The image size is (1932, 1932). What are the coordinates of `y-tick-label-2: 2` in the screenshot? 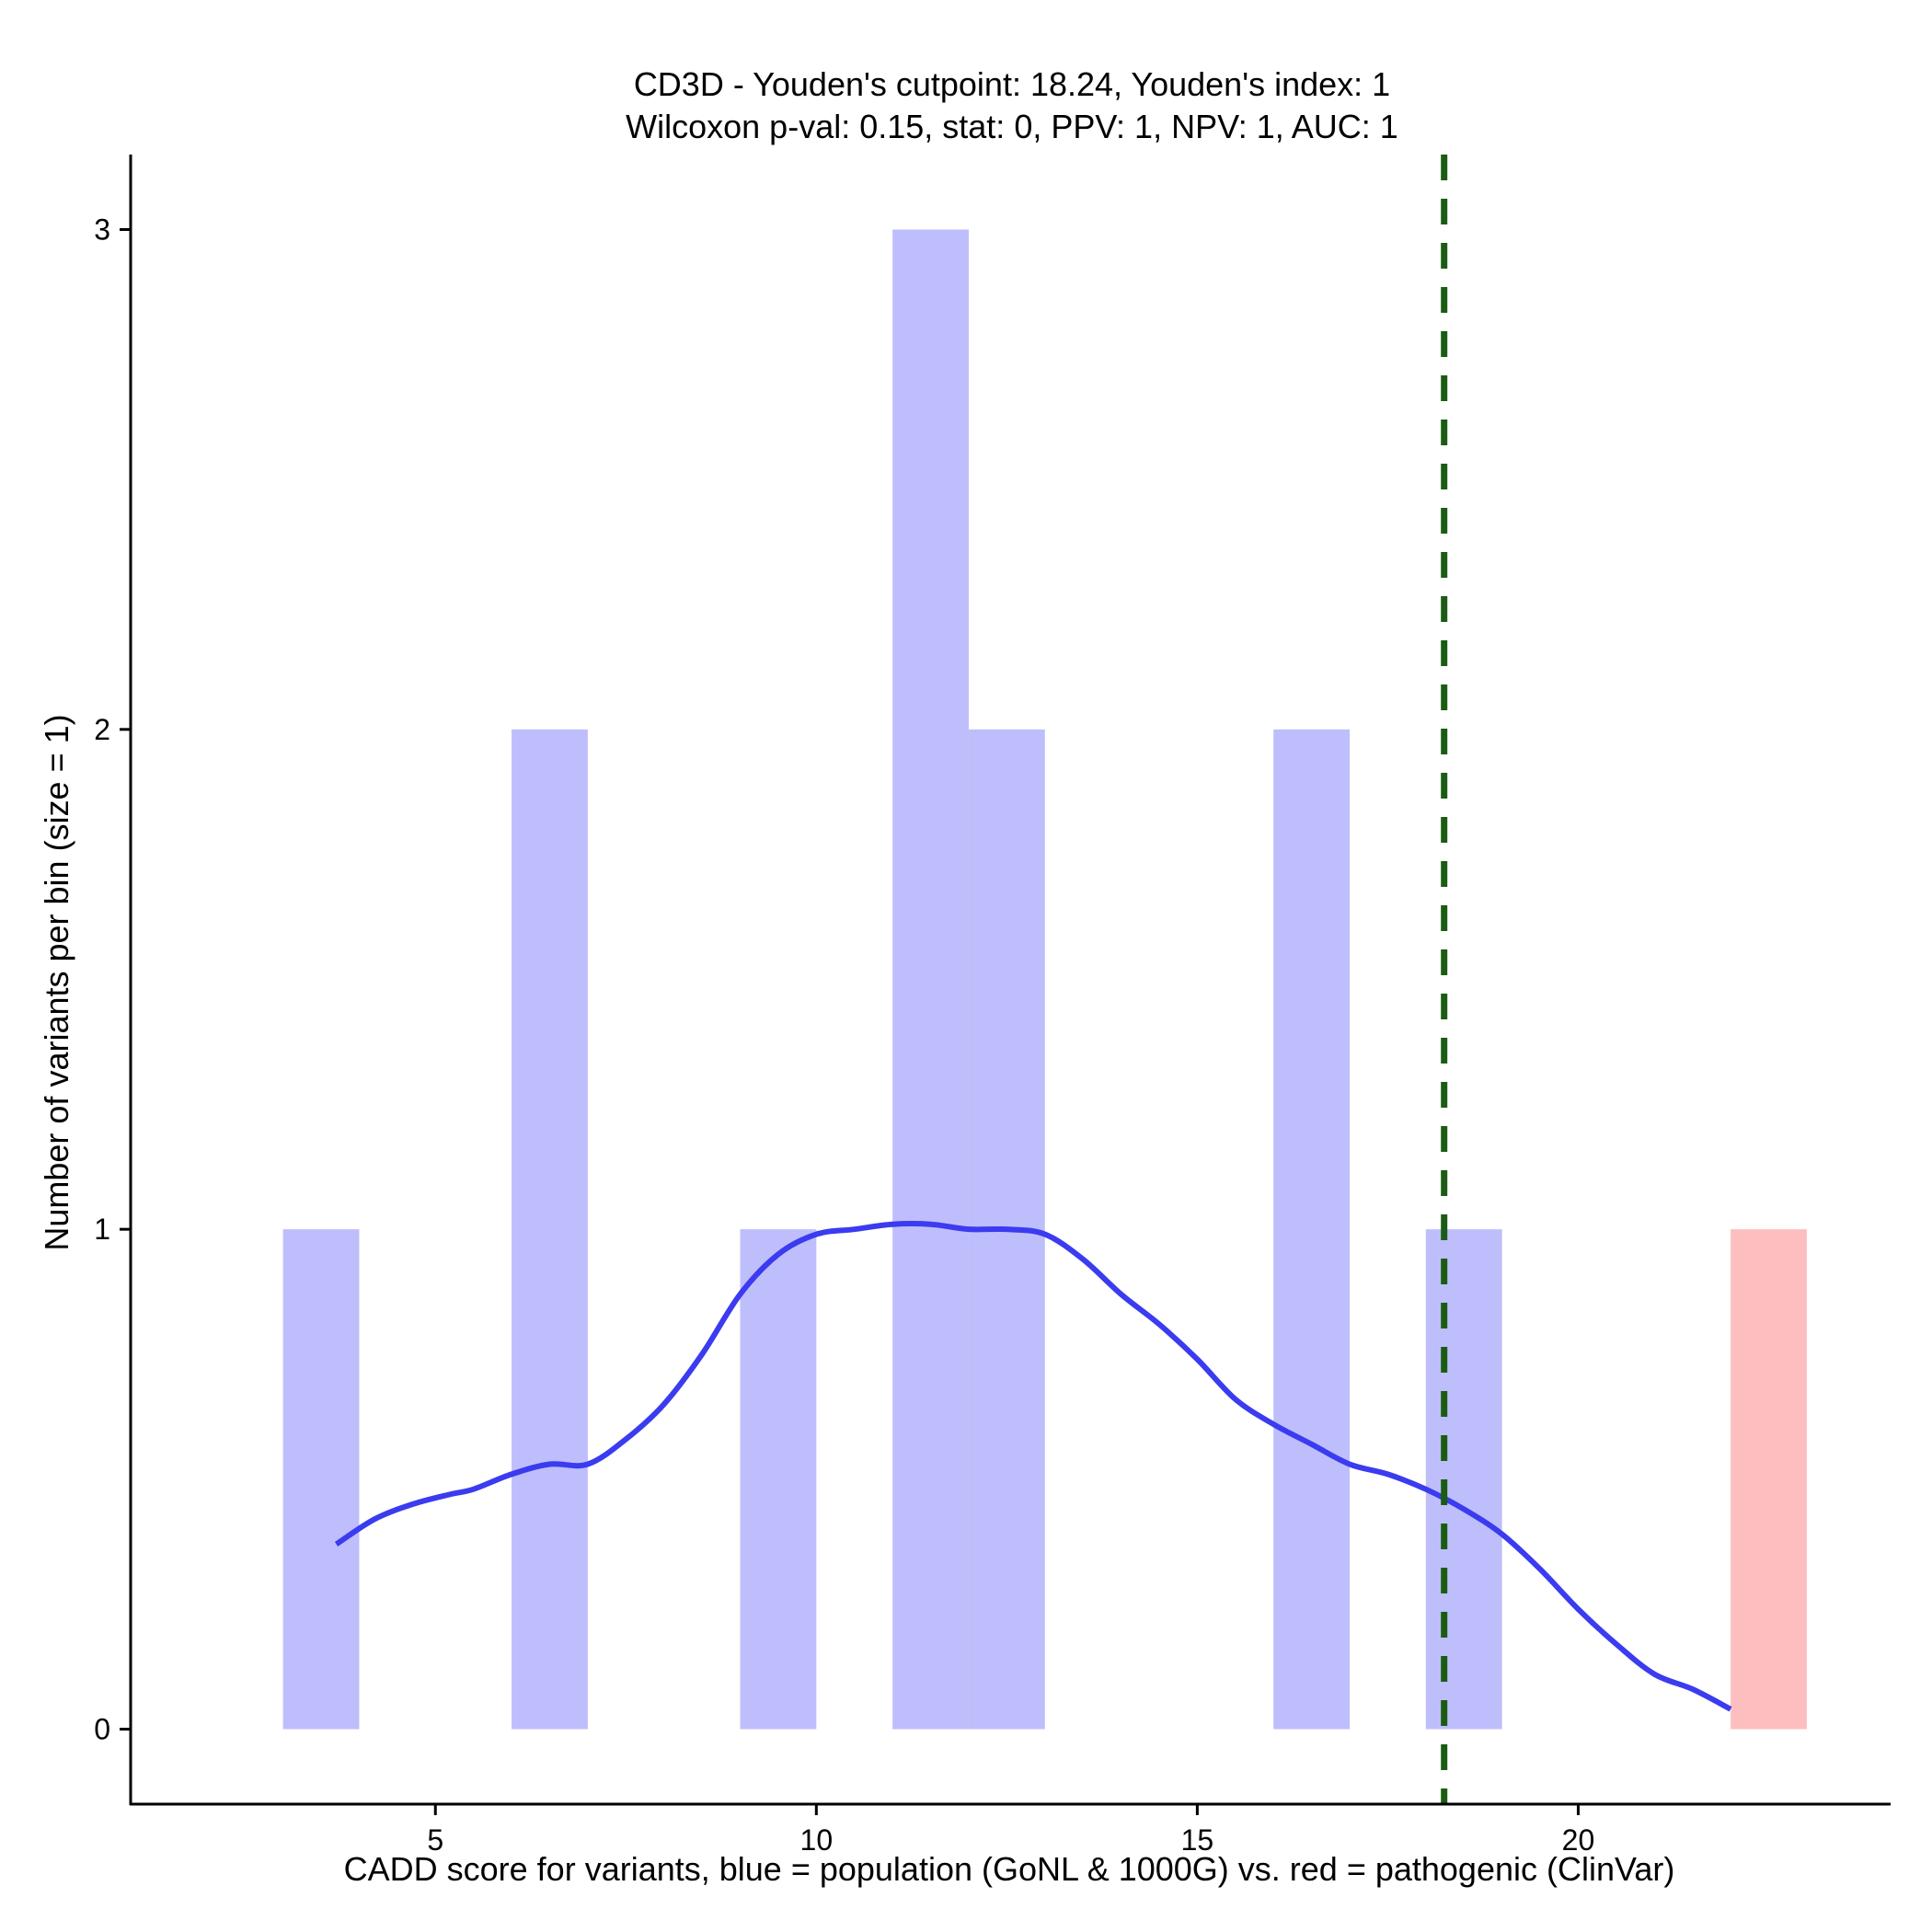 It's located at (102, 729).